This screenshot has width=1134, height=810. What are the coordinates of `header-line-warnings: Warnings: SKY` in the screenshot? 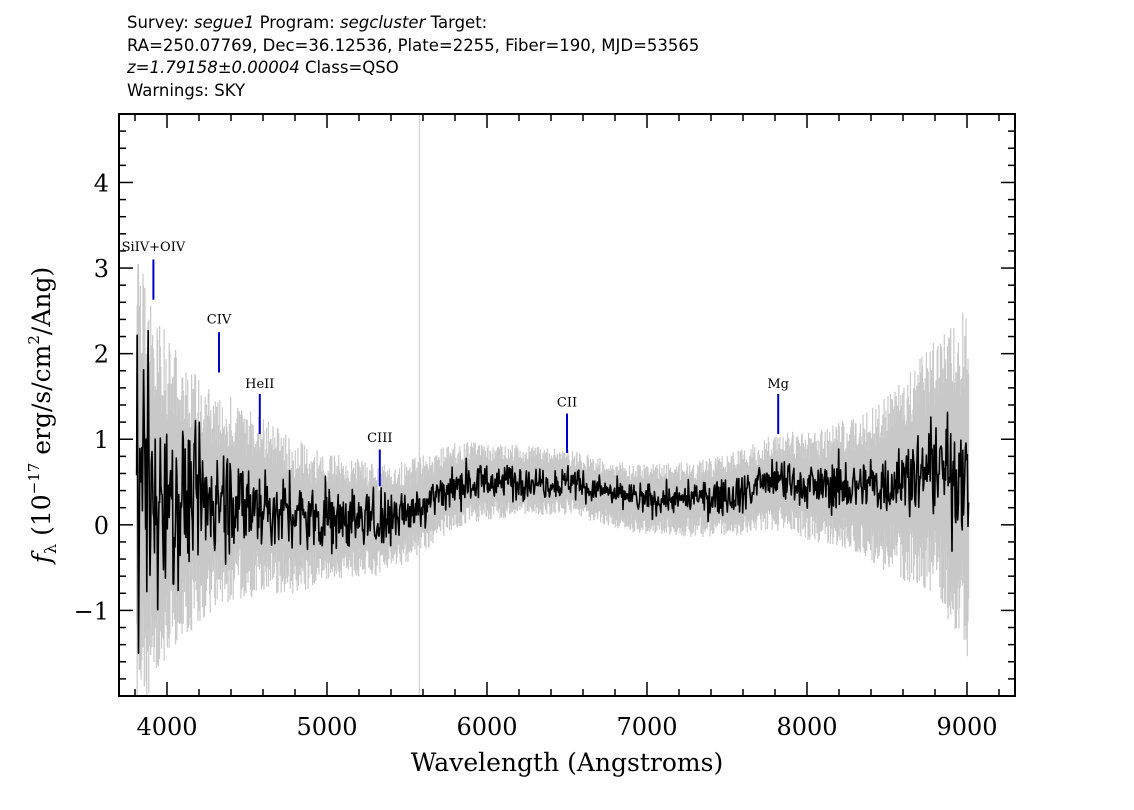 It's located at (186, 90).